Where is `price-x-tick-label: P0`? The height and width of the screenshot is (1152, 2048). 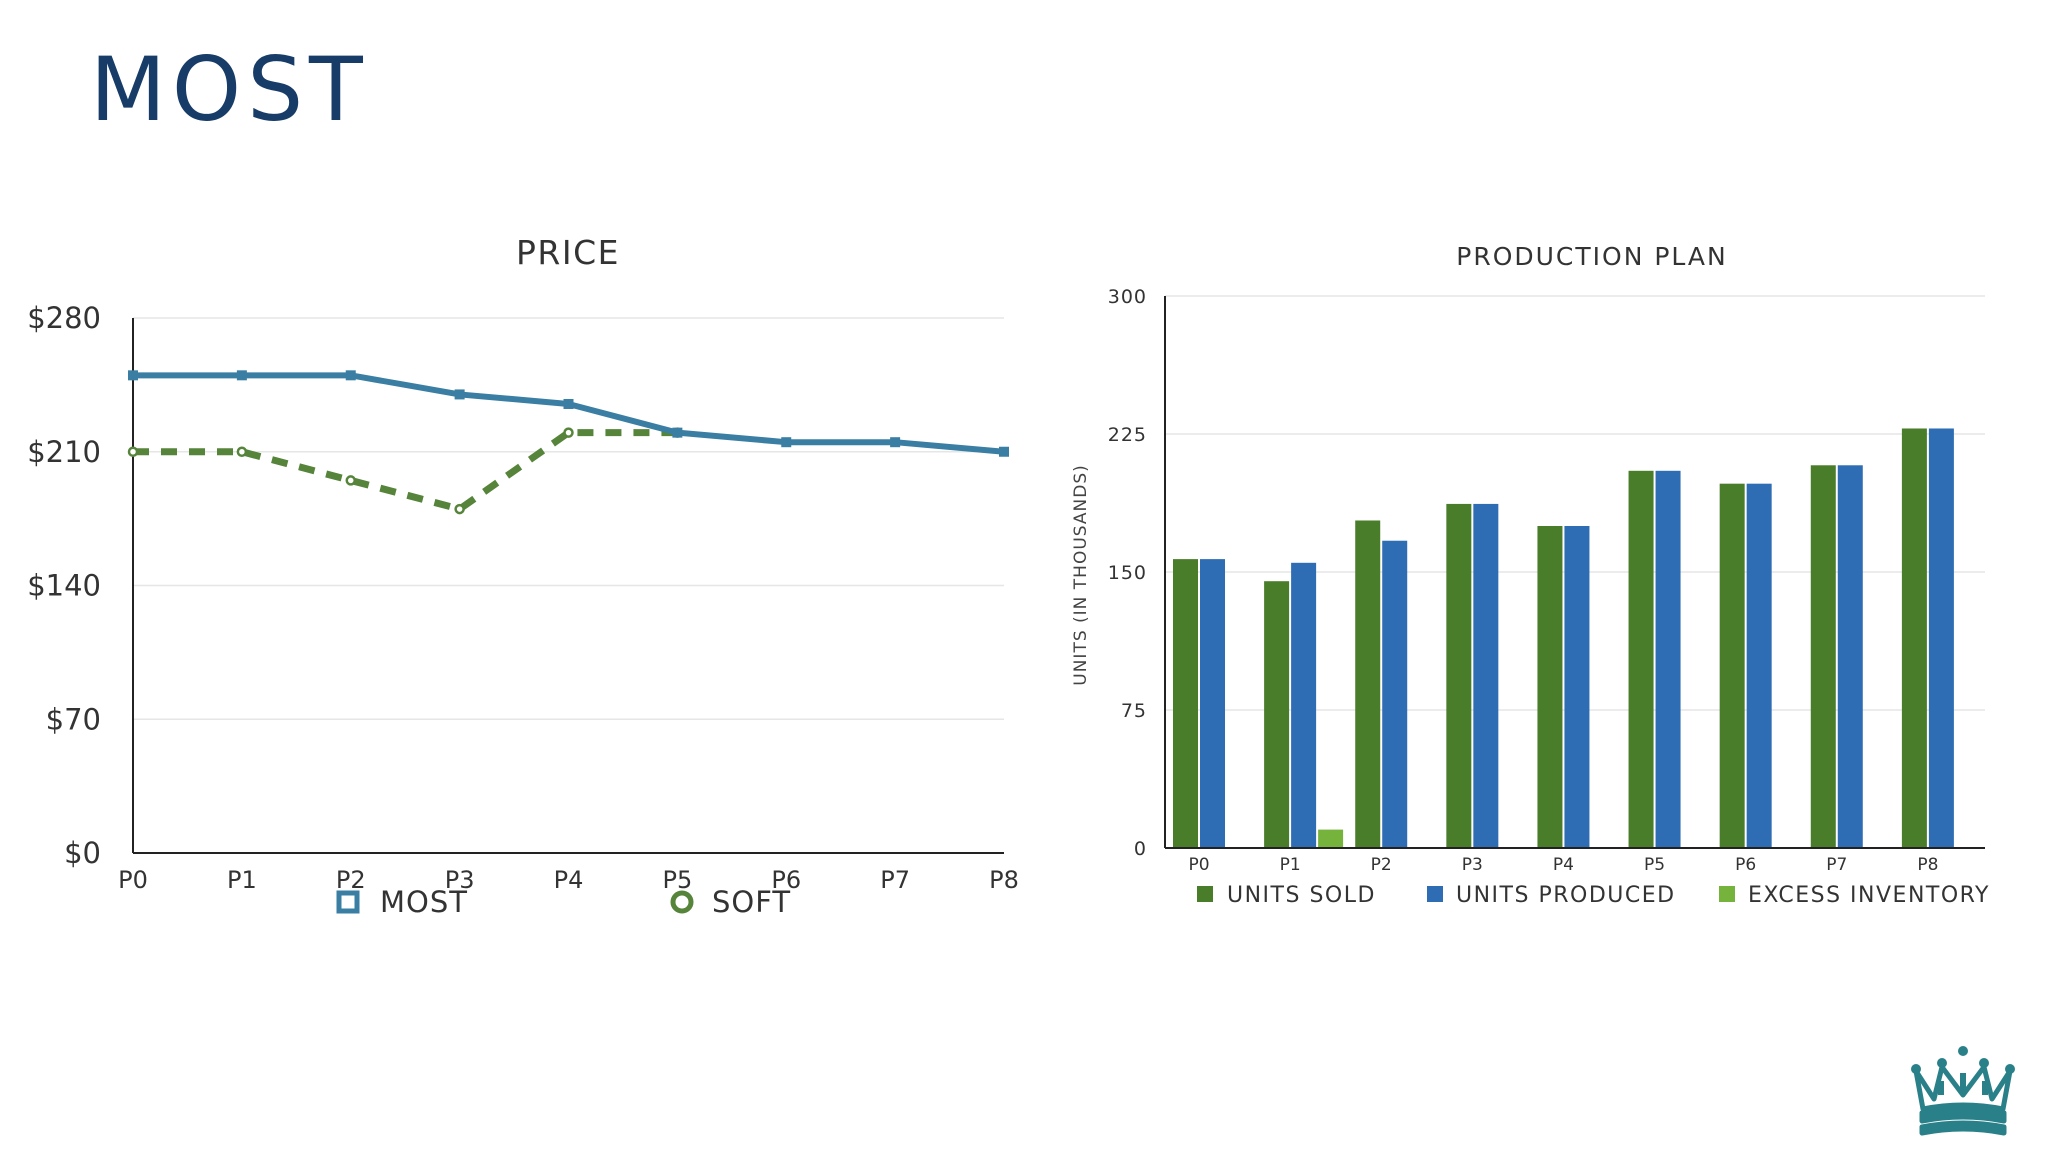 price-x-tick-label: P0 is located at coordinates (133, 880).